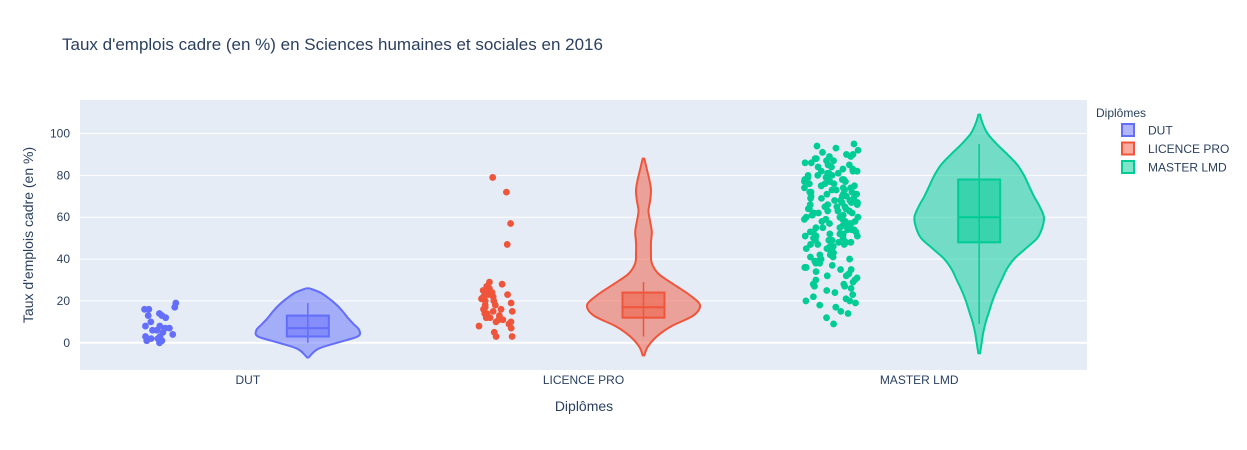 The image size is (1247, 450). Describe the element at coordinates (64, 301) in the screenshot. I see `y-tick-label: 20` at that location.